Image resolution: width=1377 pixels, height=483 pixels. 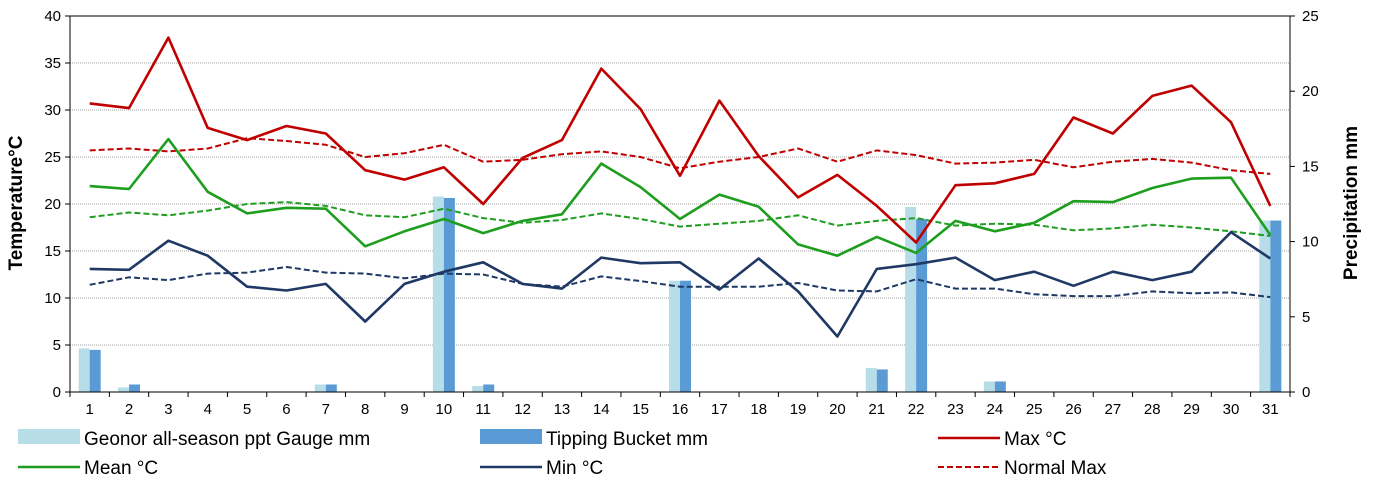 What do you see at coordinates (52, 204) in the screenshot?
I see `left-tick-label: 20` at bounding box center [52, 204].